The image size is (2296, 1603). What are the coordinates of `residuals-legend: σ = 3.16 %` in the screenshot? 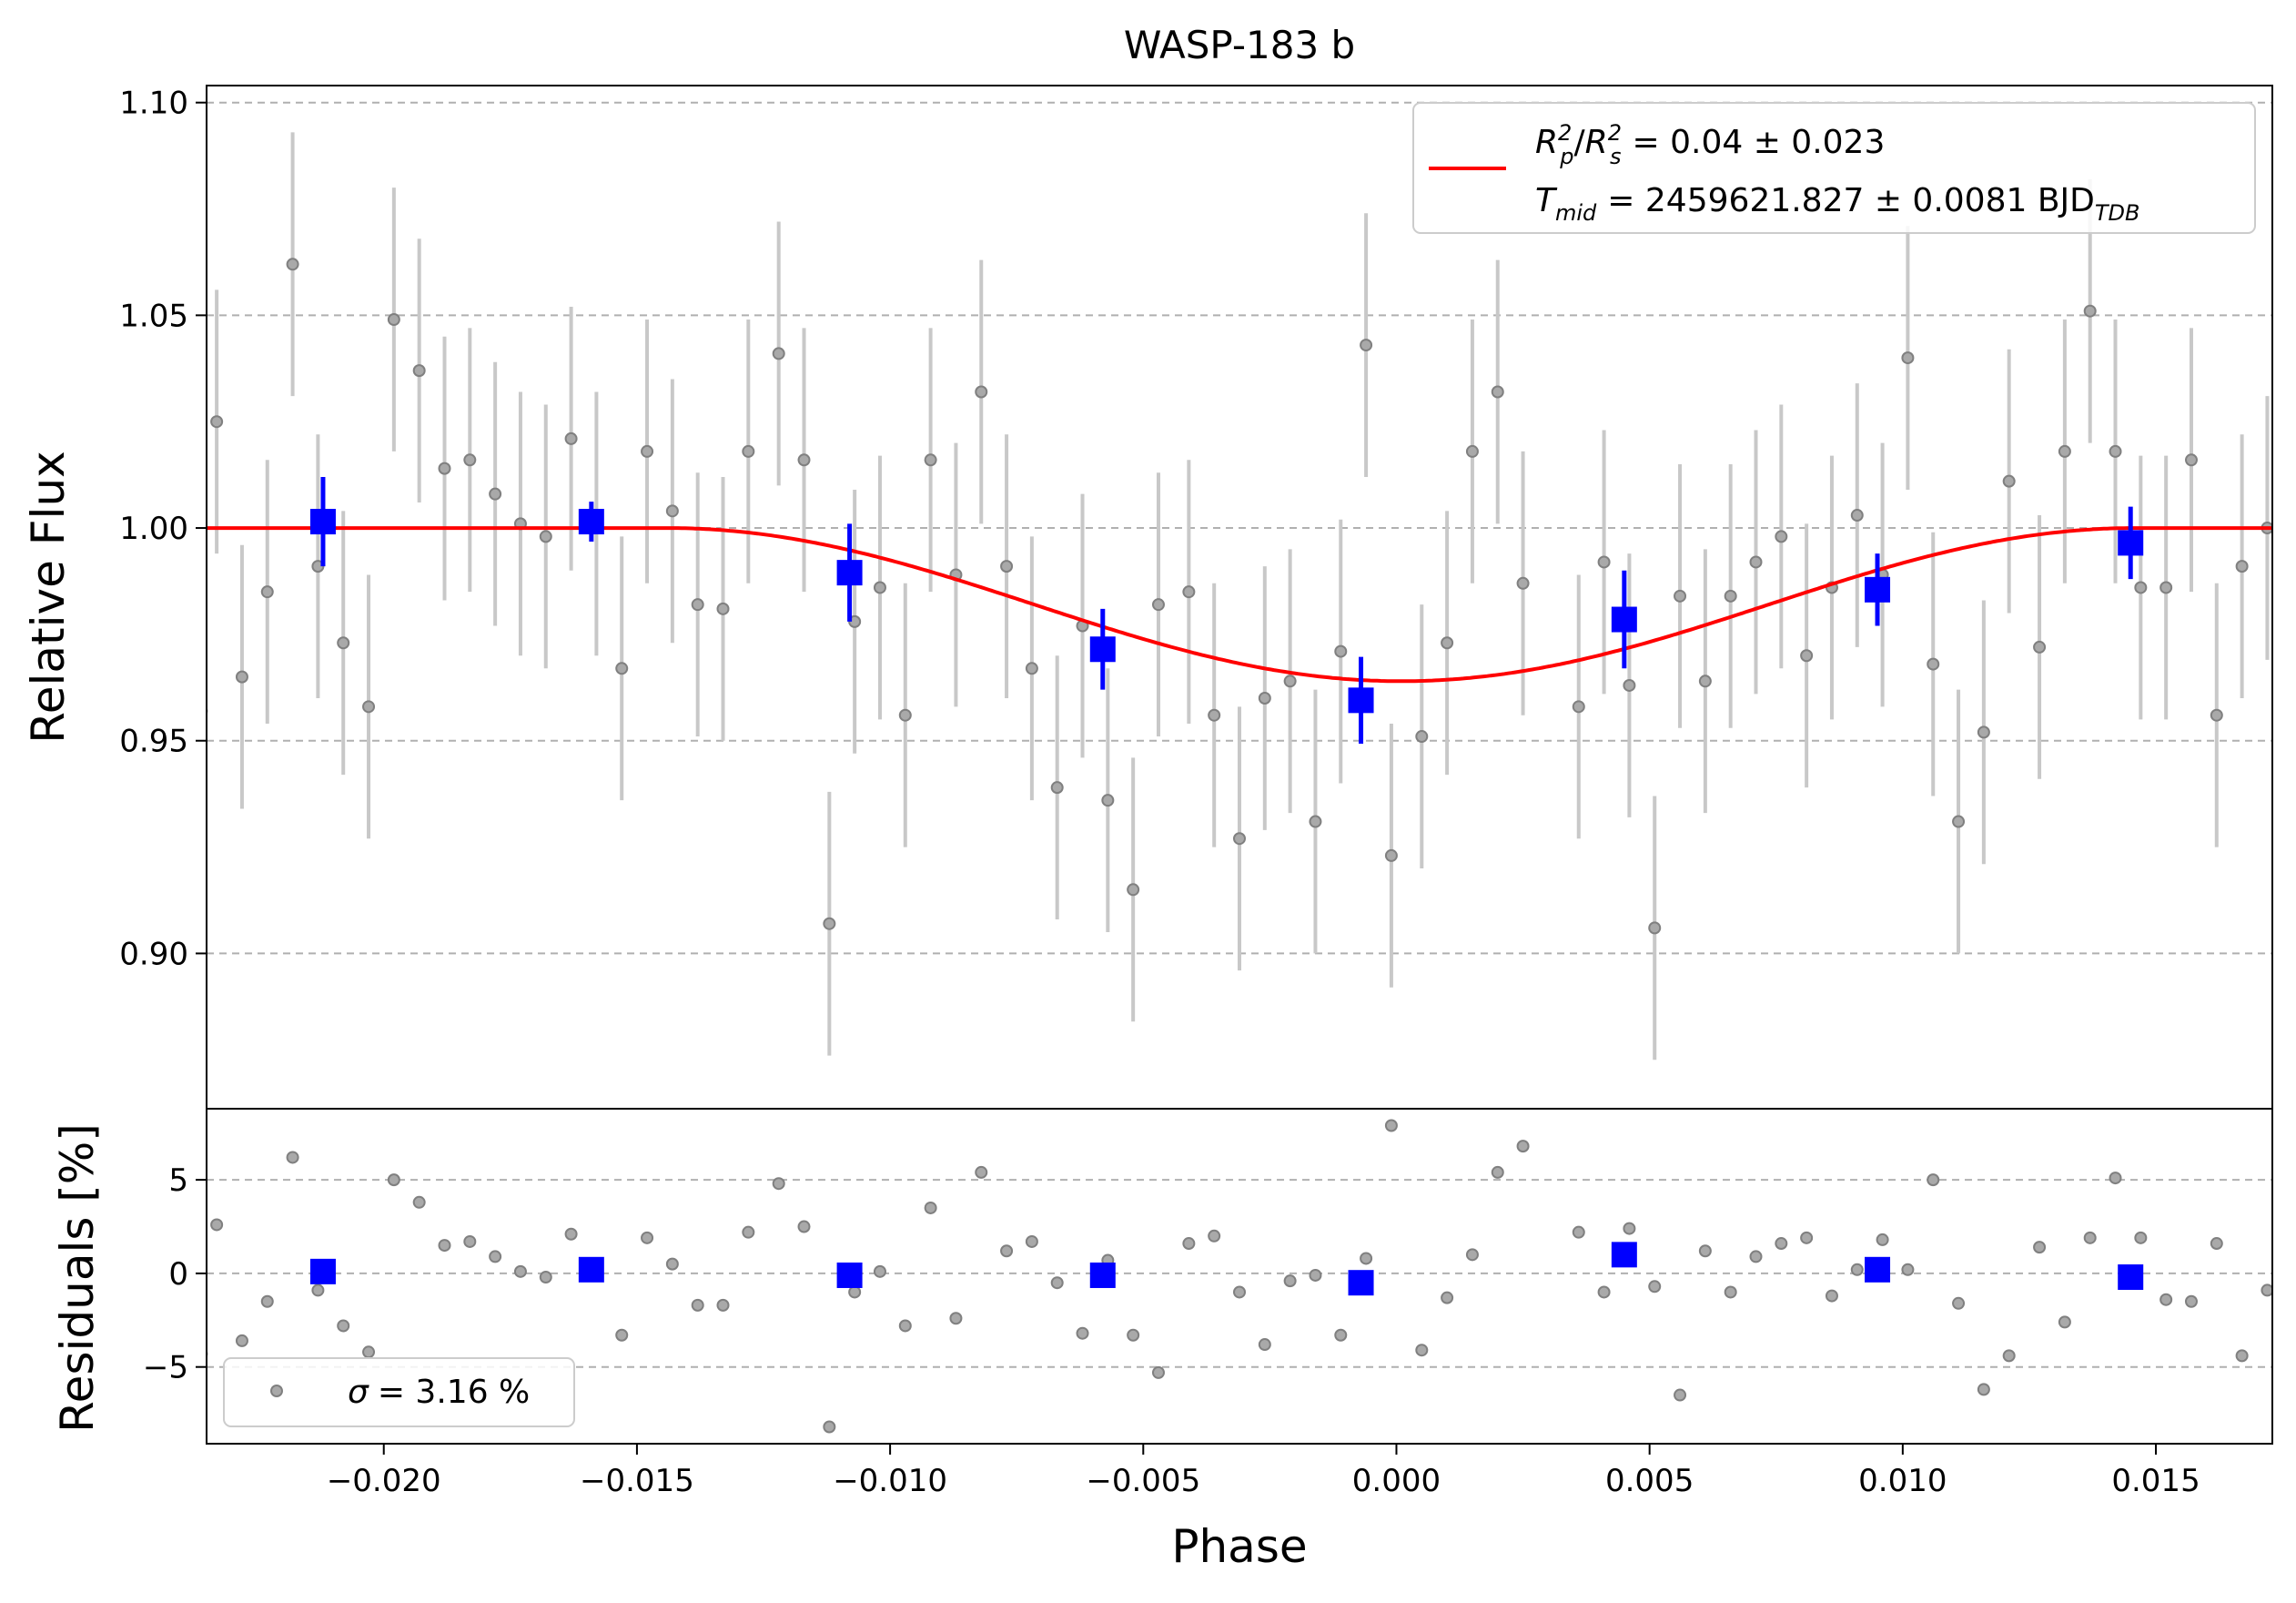 It's located at (399, 1392).